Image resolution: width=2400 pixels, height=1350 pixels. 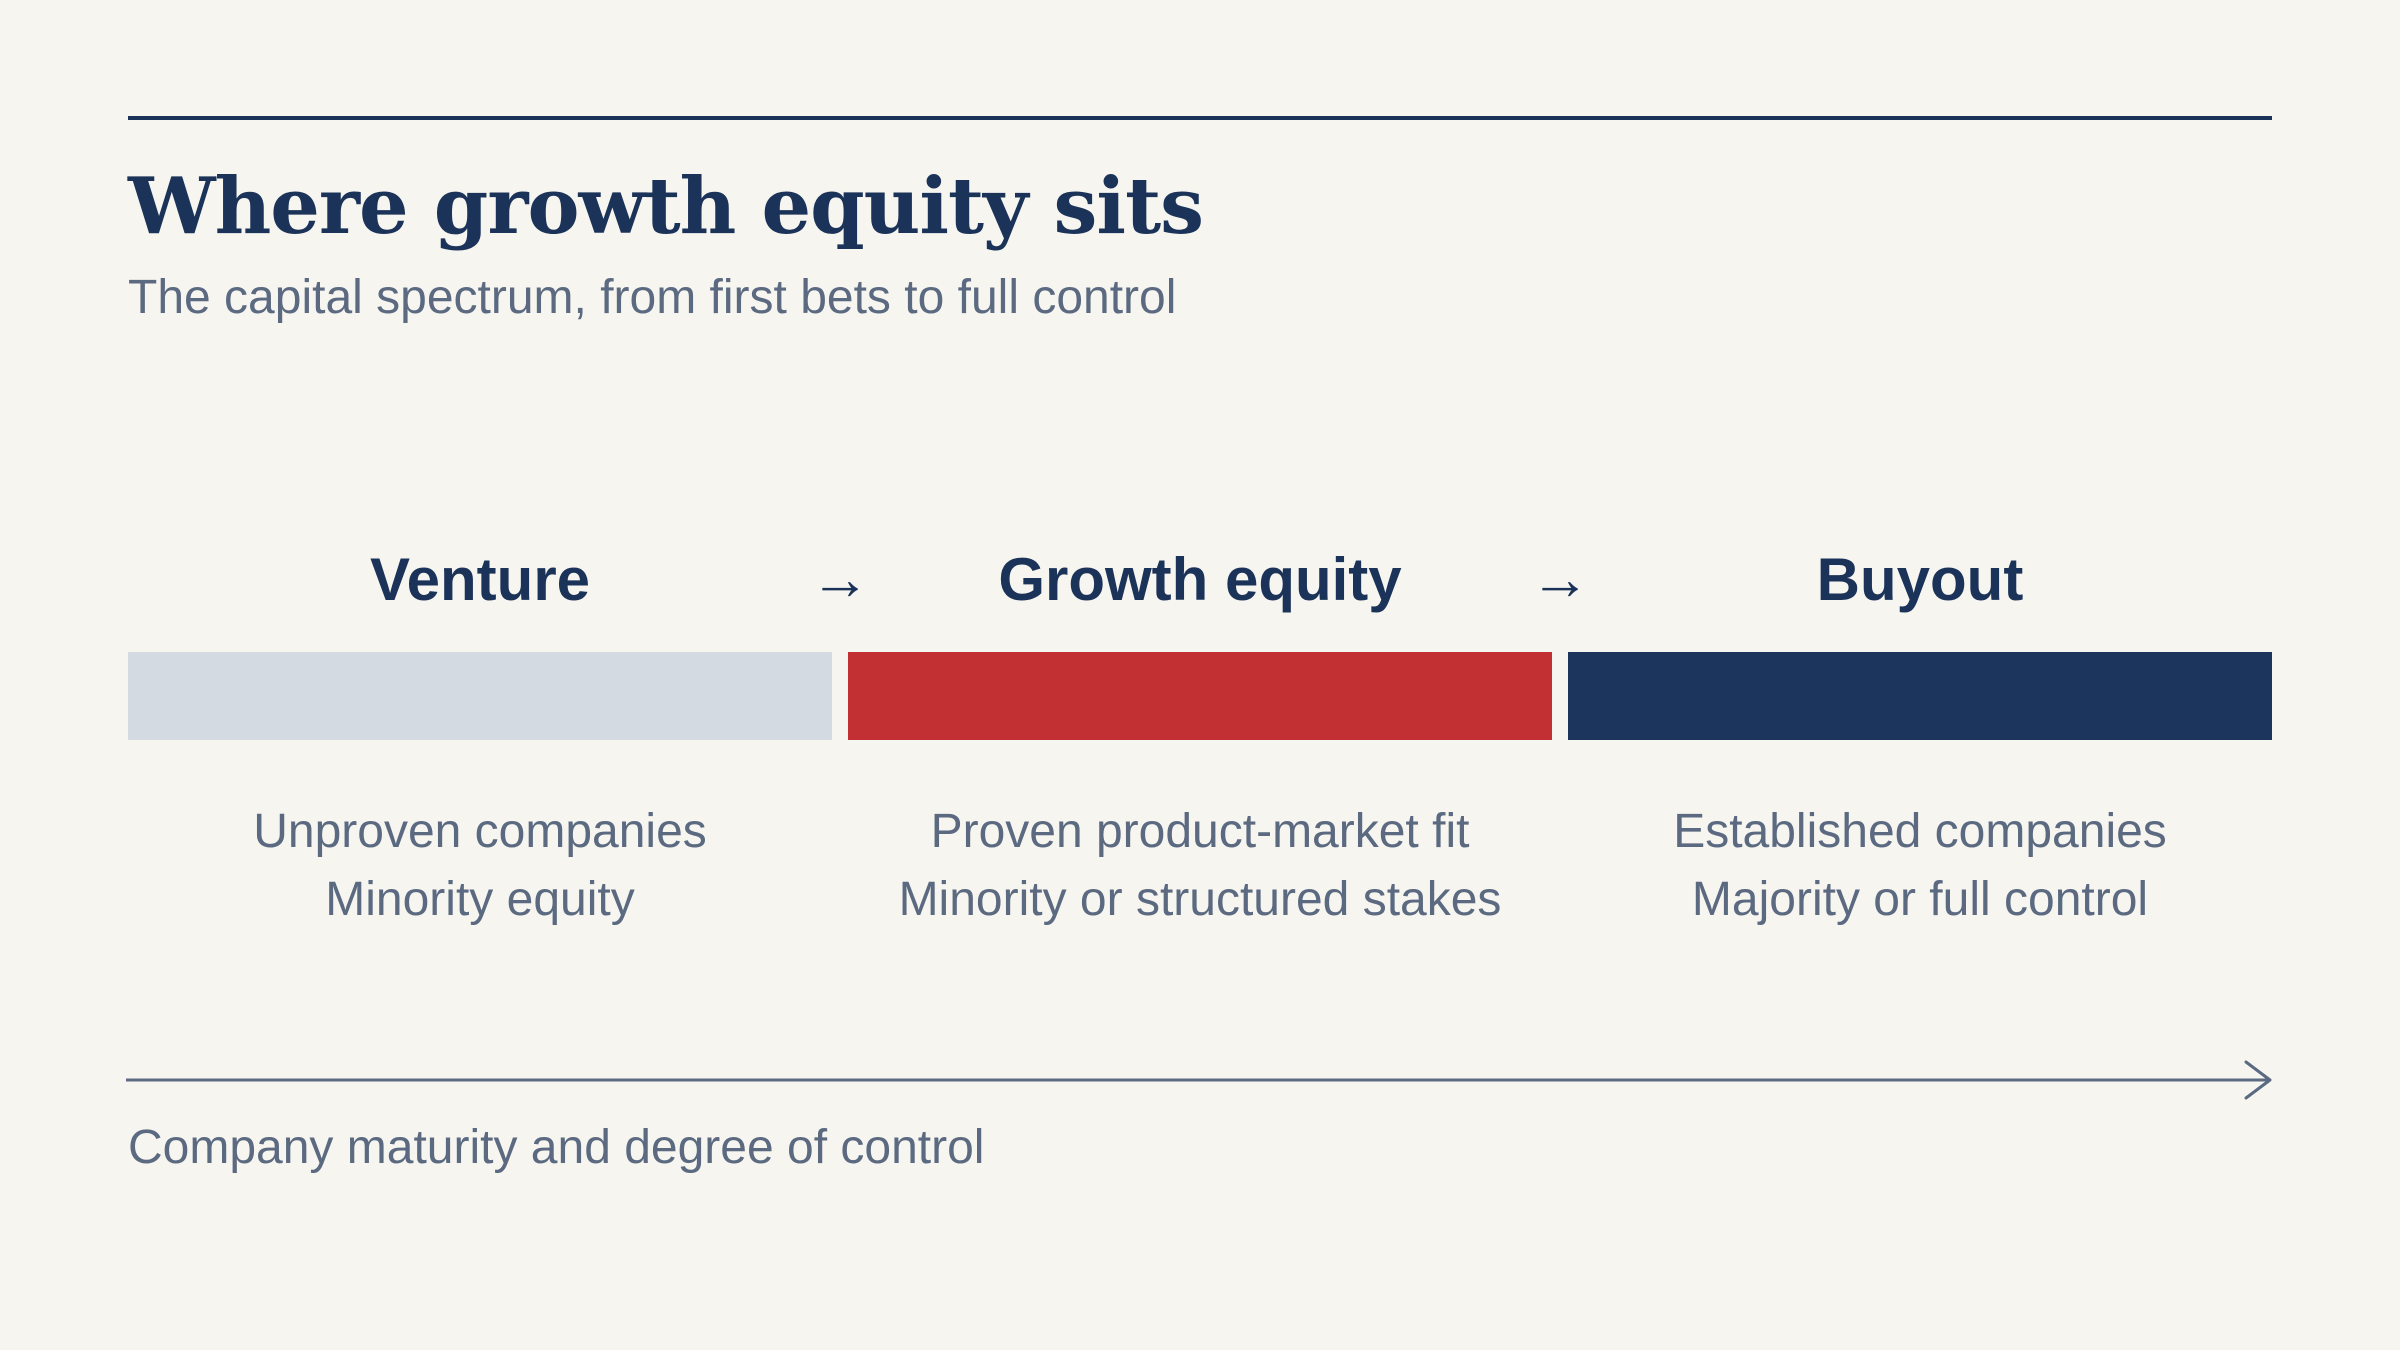 I want to click on page-title: Where growth equity sits, so click(x=666, y=206).